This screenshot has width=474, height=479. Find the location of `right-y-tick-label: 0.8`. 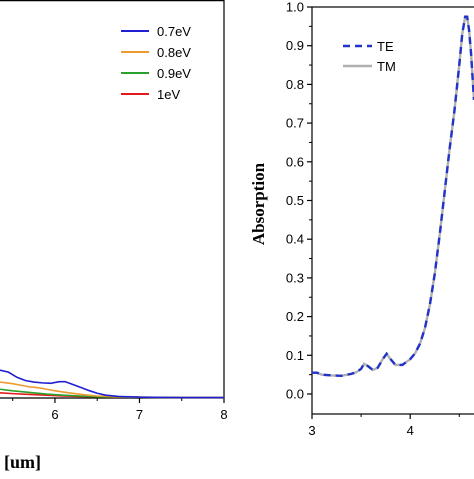

right-y-tick-label: 0.8 is located at coordinates (295, 84).